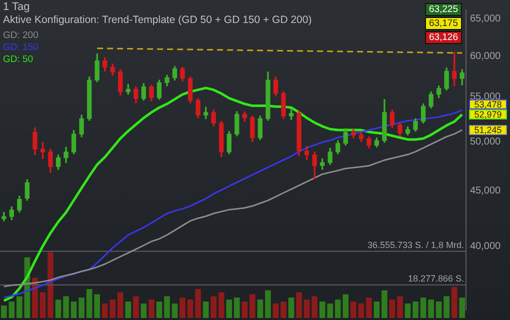 The image size is (510, 320). What do you see at coordinates (443, 23) in the screenshot?
I see `annotation: 63,175` at bounding box center [443, 23].